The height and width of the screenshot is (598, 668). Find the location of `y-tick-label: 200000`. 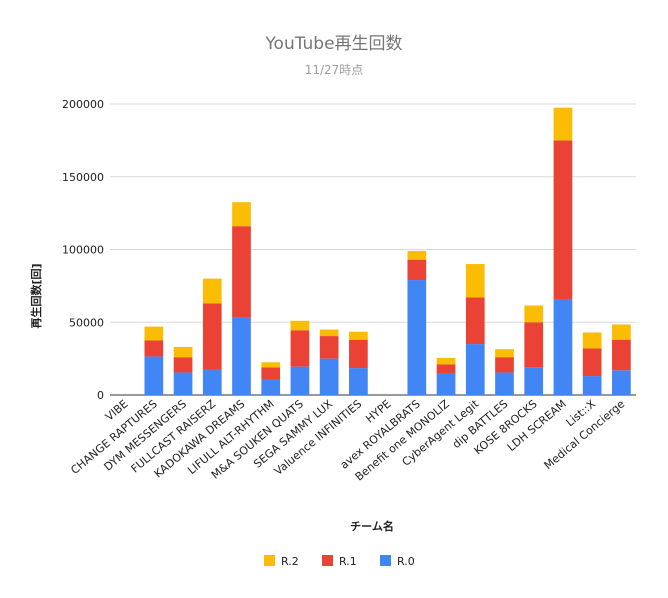

y-tick-label: 200000 is located at coordinates (83, 104).